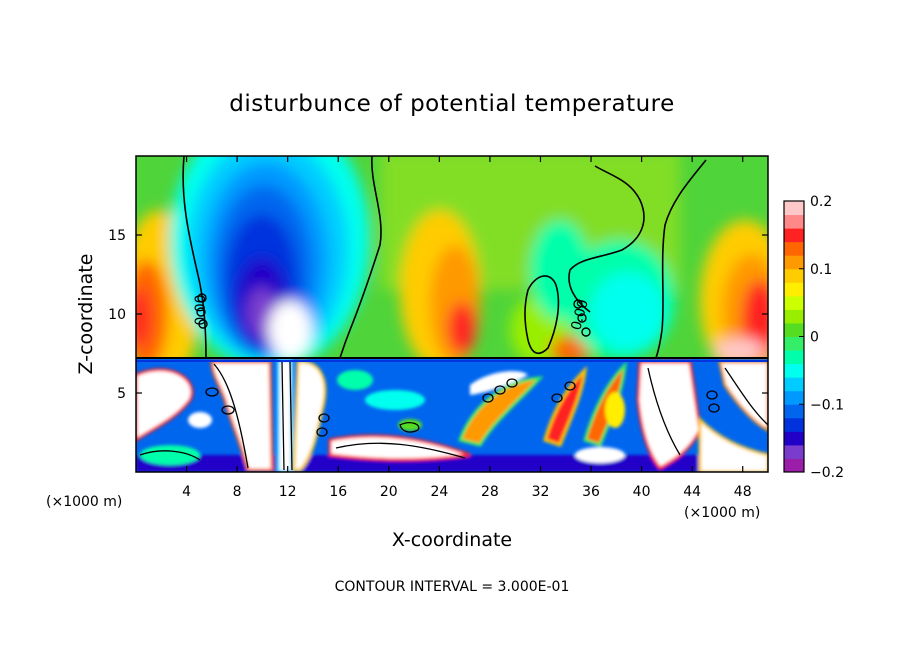 Image resolution: width=904 pixels, height=654 pixels. Describe the element at coordinates (743, 492) in the screenshot. I see `x-tick-label: 48` at that location.